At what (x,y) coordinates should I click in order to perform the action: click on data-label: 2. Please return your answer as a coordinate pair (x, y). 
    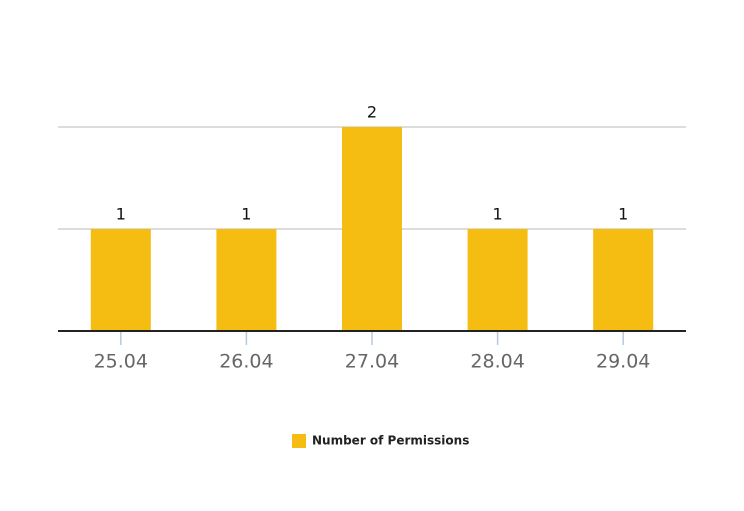
    Looking at the image, I should click on (372, 112).